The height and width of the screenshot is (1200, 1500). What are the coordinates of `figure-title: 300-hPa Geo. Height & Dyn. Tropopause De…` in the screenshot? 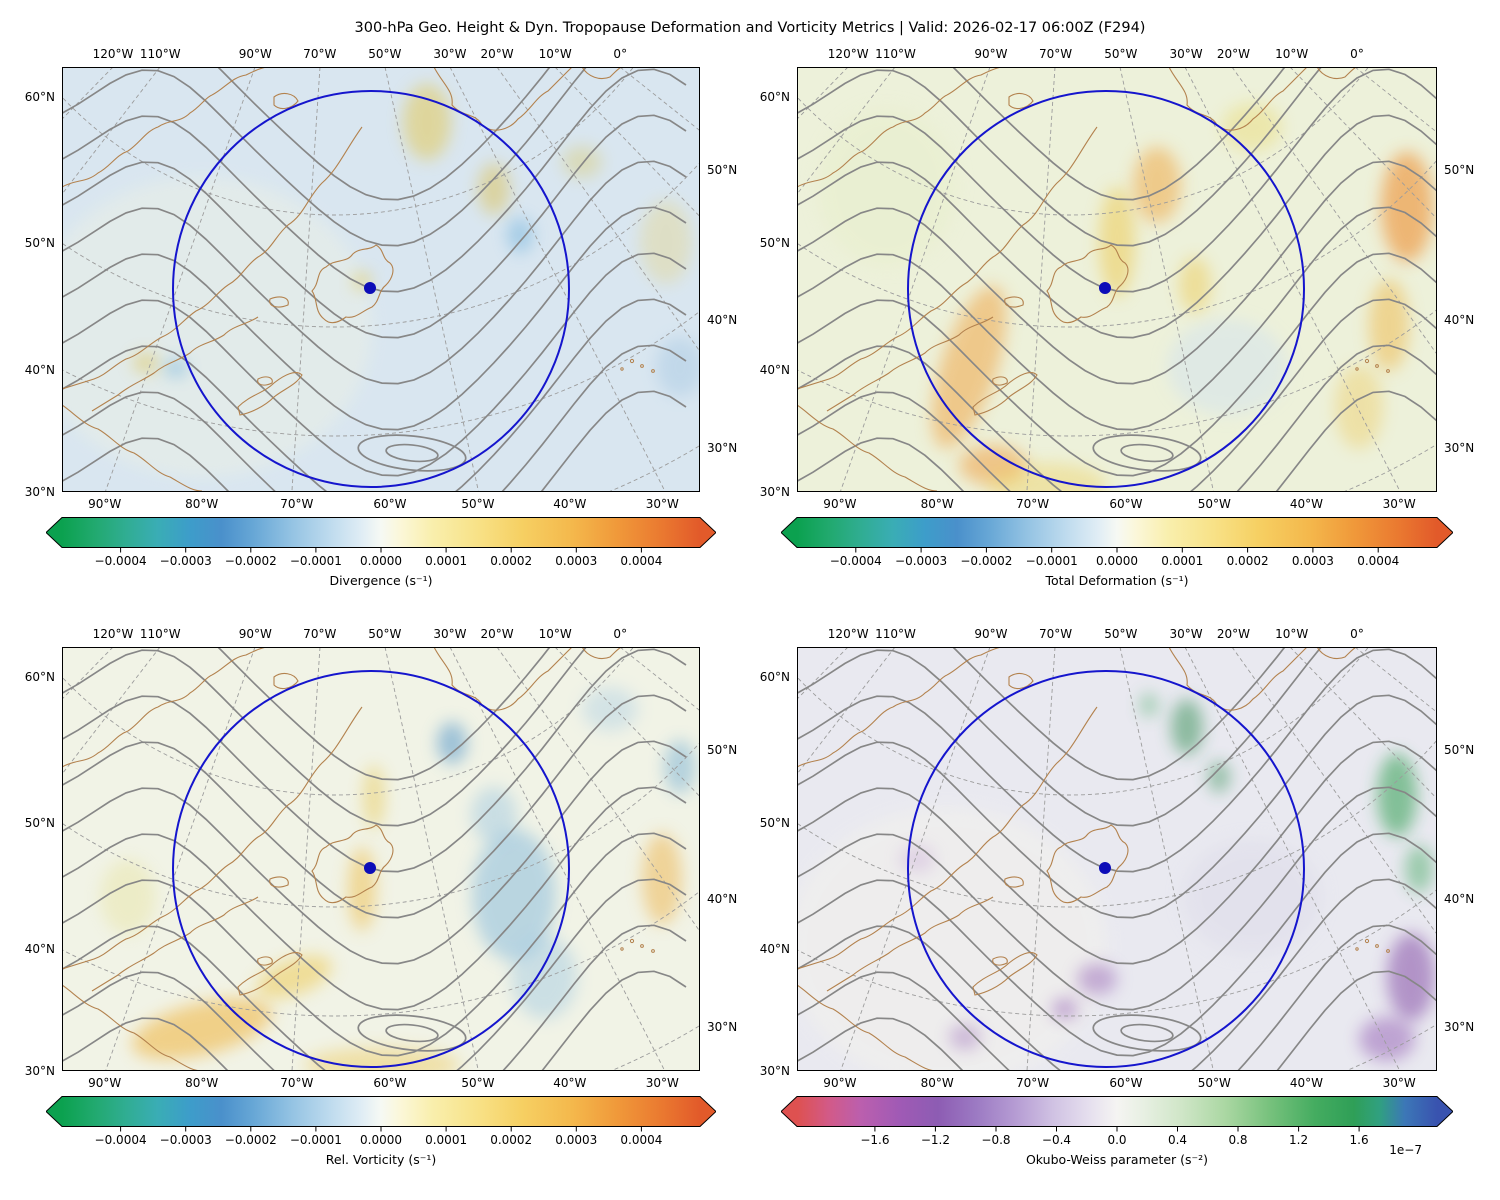 It's located at (750, 28).